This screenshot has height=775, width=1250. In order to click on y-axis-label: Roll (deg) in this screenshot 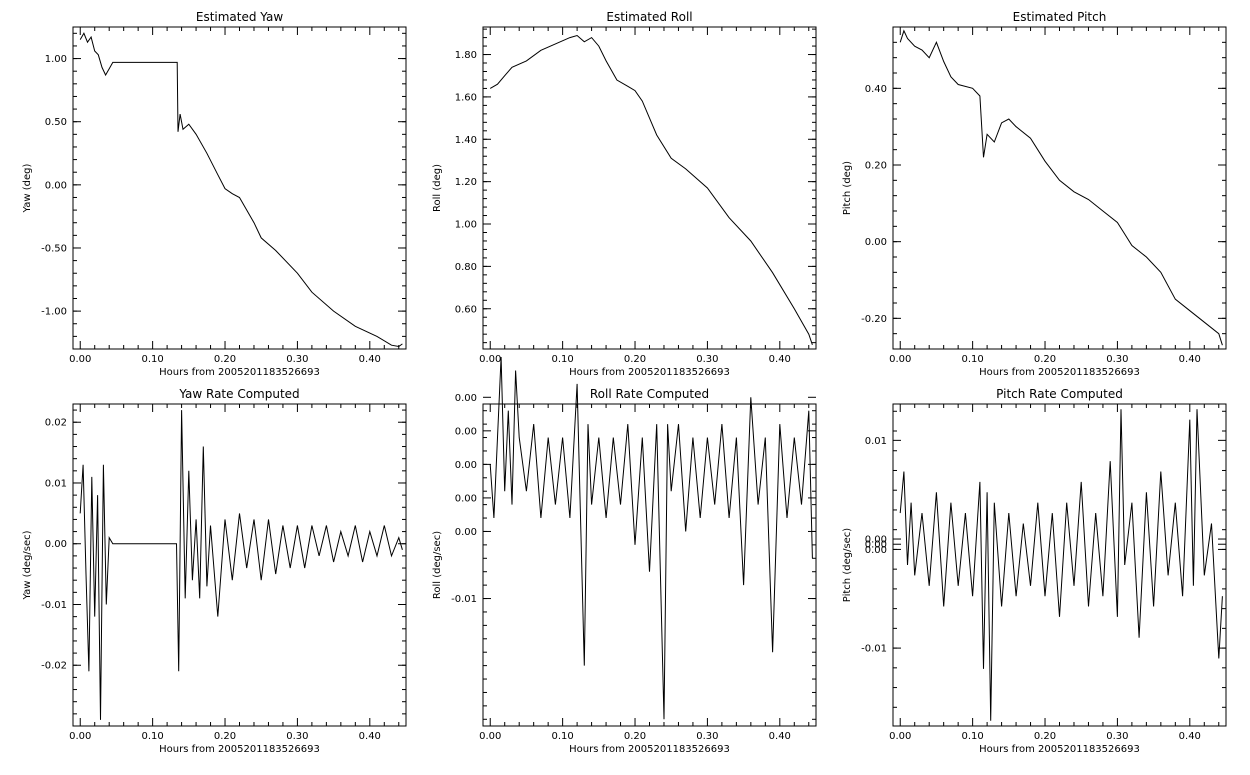, I will do `click(437, 188)`.